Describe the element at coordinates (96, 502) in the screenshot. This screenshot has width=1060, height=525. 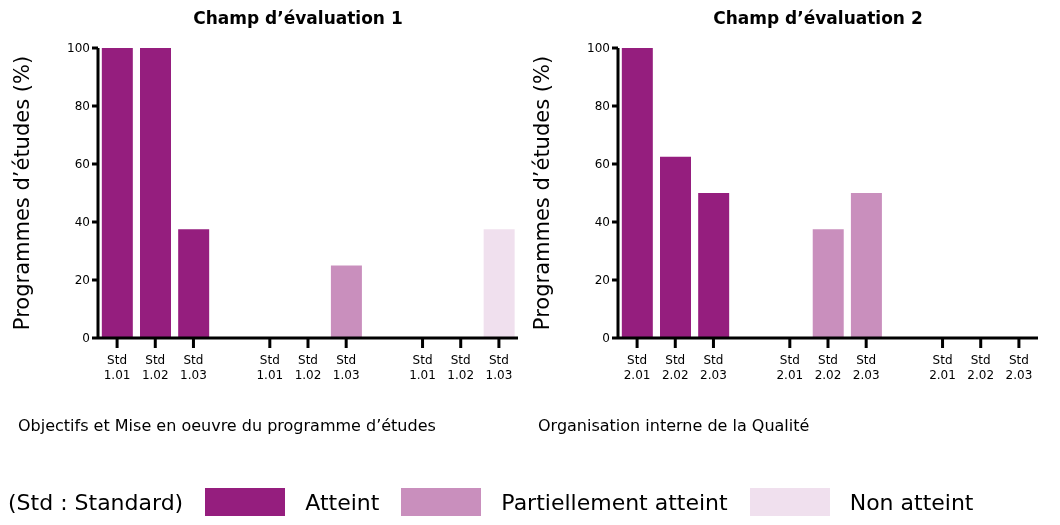
I see `text: (Std : Standard)` at that location.